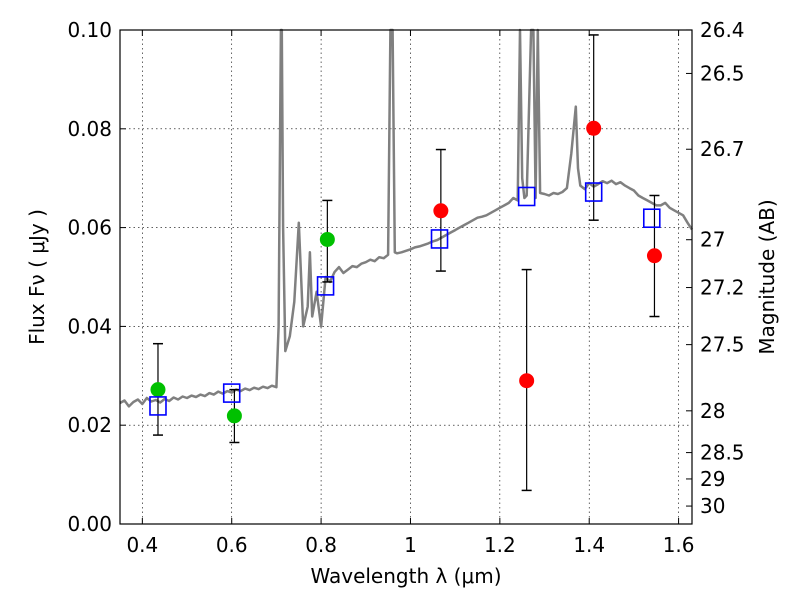 The image size is (800, 600). Describe the element at coordinates (89, 129) in the screenshot. I see `y-tick-label: 0.08` at that location.